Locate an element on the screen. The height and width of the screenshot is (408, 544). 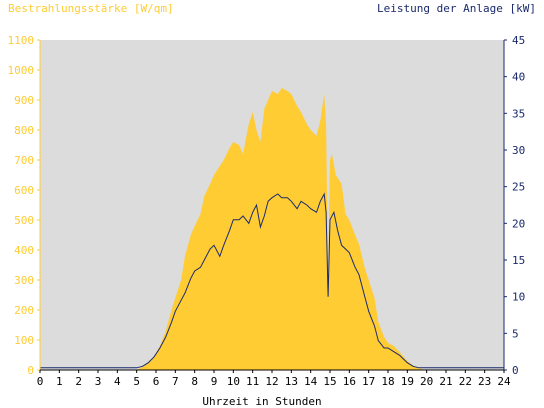
left-tick-label: 300 is located at coordinates (24, 280).